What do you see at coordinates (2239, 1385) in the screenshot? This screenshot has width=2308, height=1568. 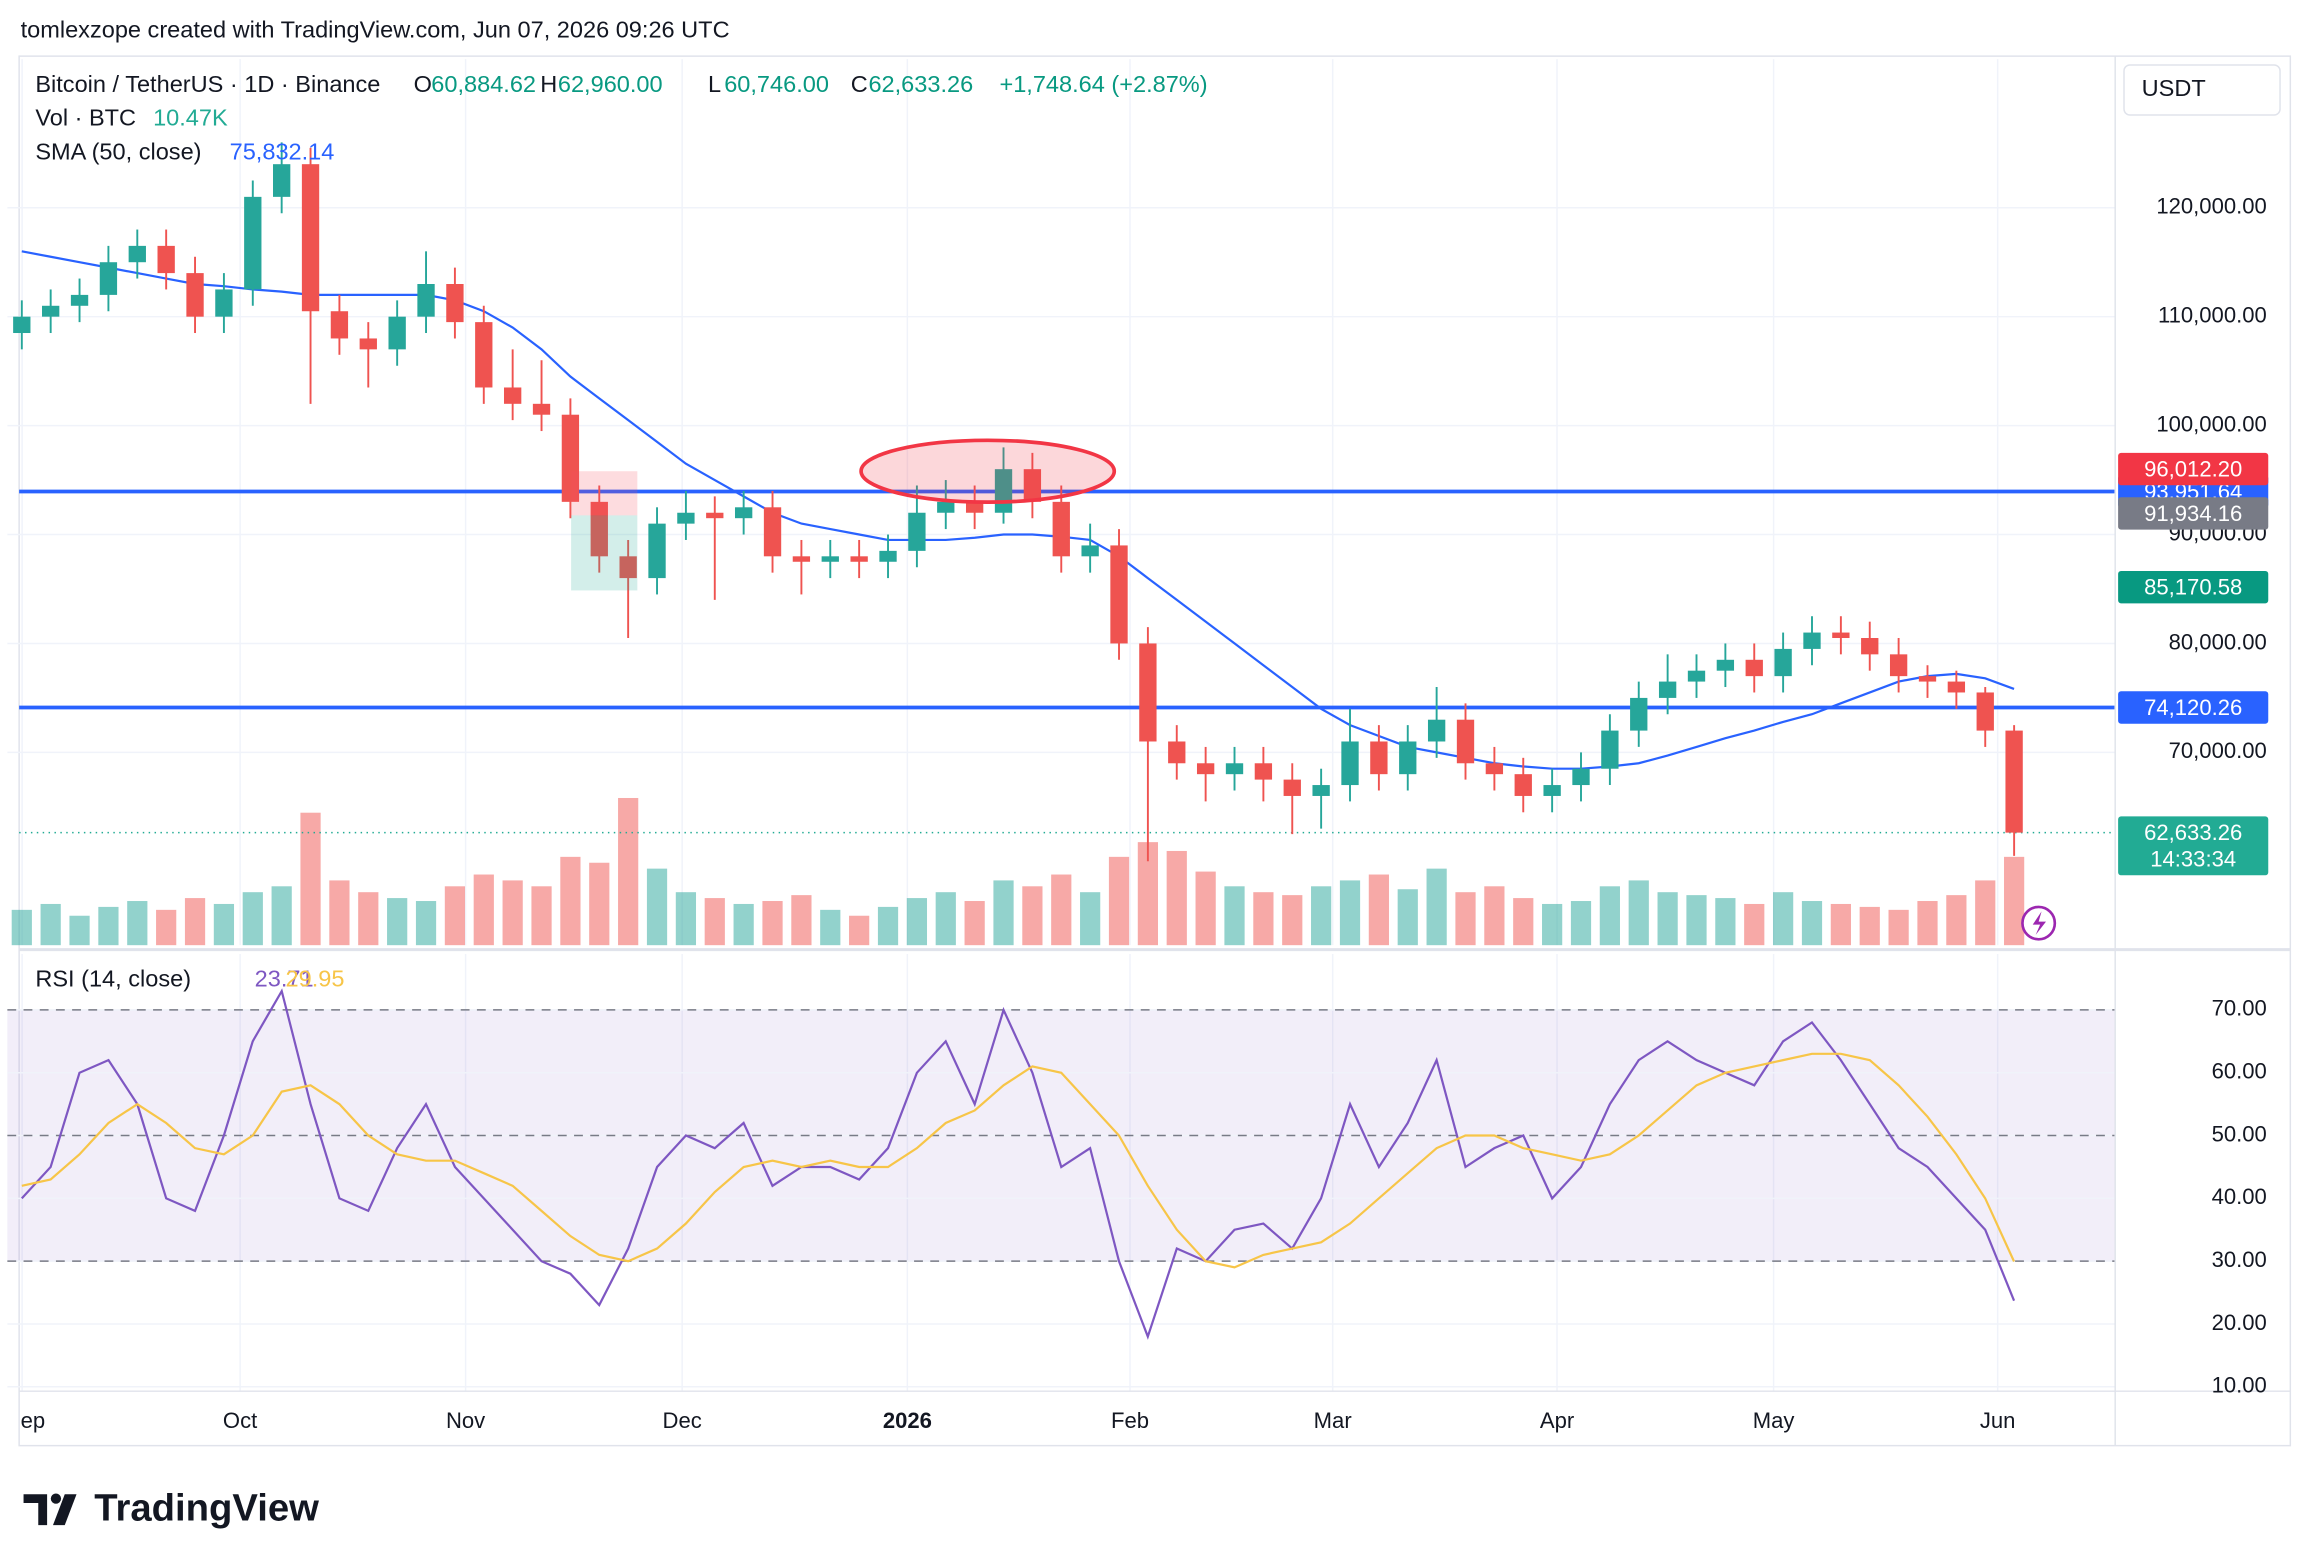 I see `y-tick-label: 10.00` at bounding box center [2239, 1385].